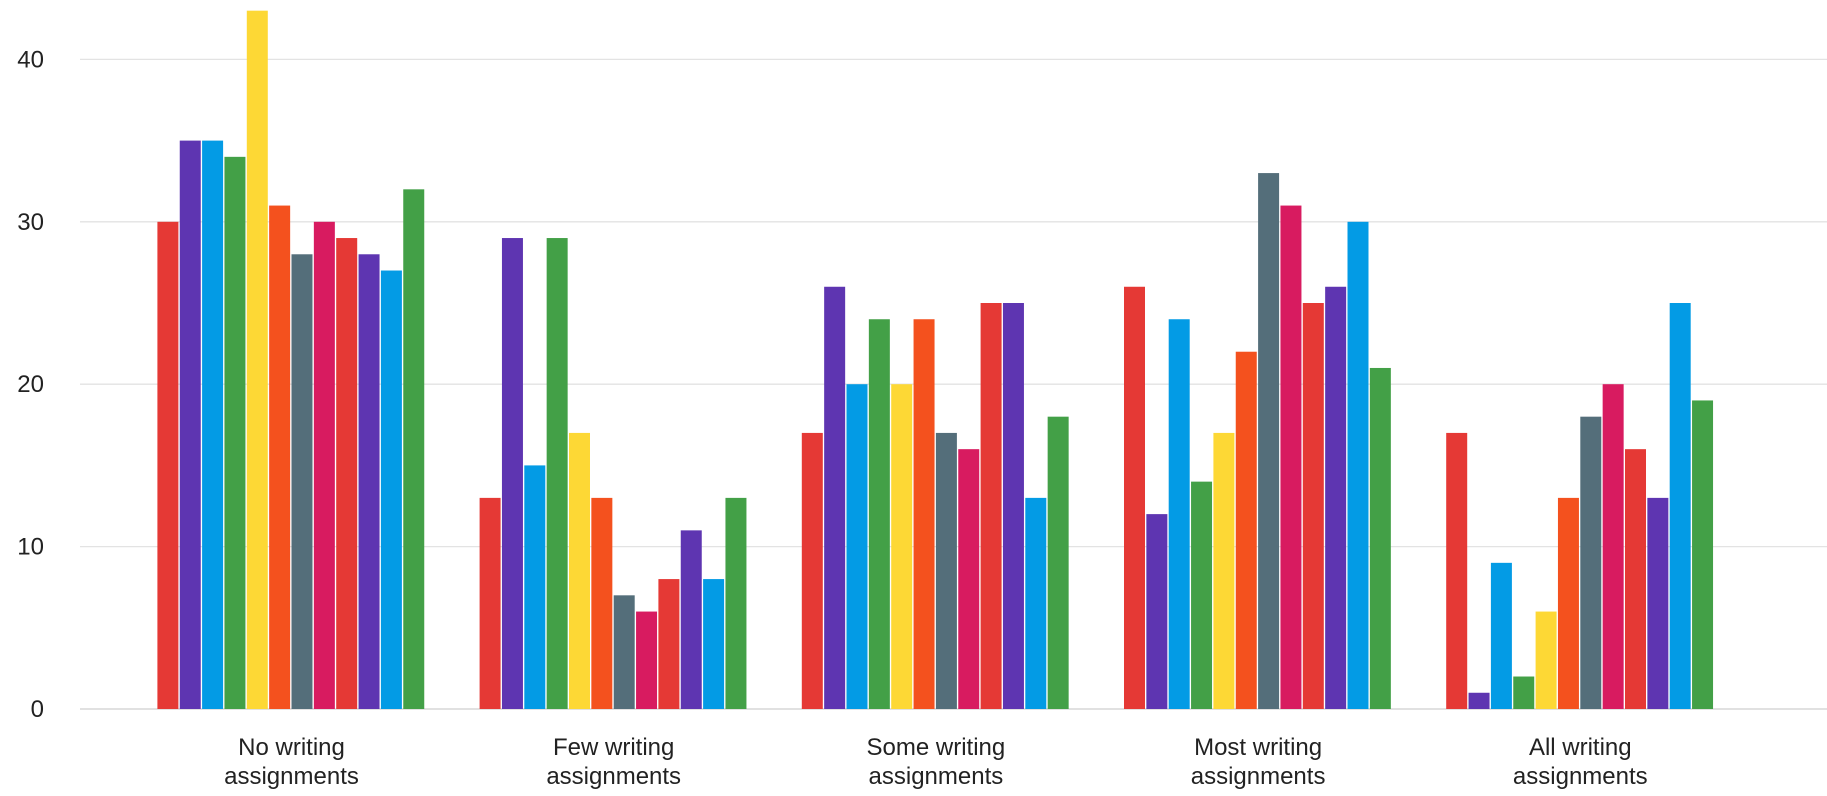 The image size is (1827, 796). What do you see at coordinates (30, 59) in the screenshot?
I see `y-tick-label: 40` at bounding box center [30, 59].